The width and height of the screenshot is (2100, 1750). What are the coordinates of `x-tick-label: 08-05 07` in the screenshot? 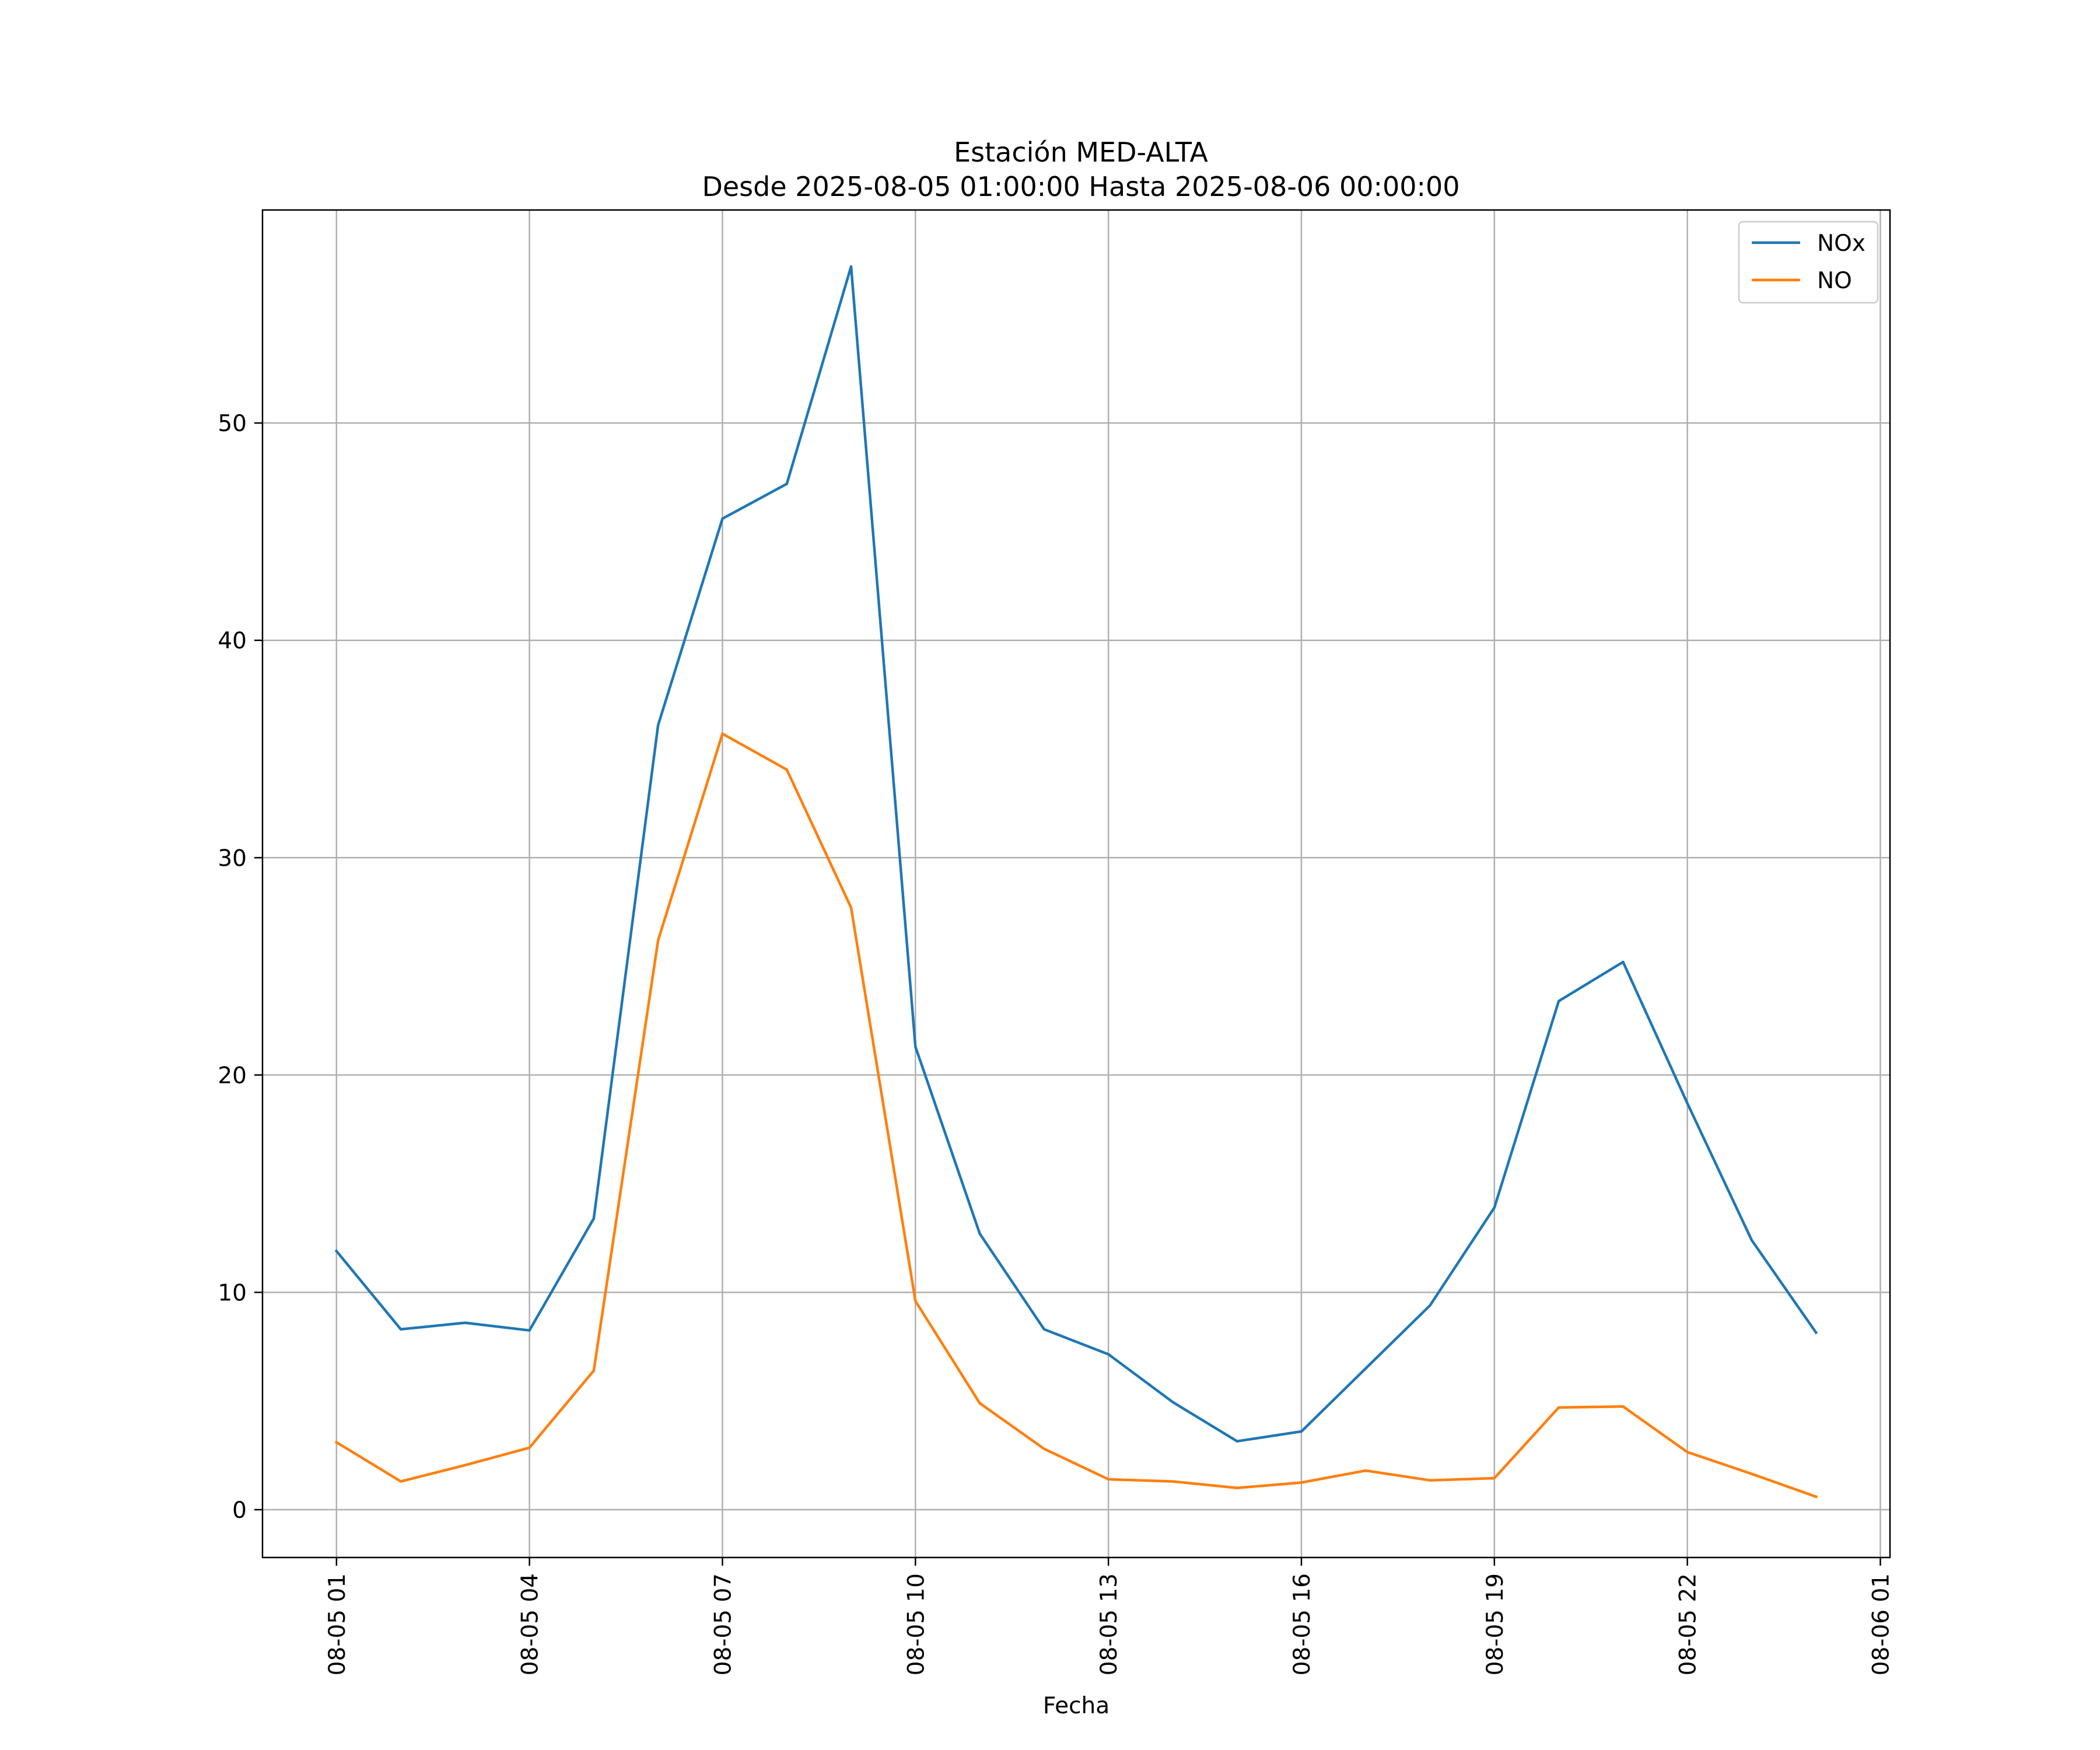 It's located at (723, 1624).